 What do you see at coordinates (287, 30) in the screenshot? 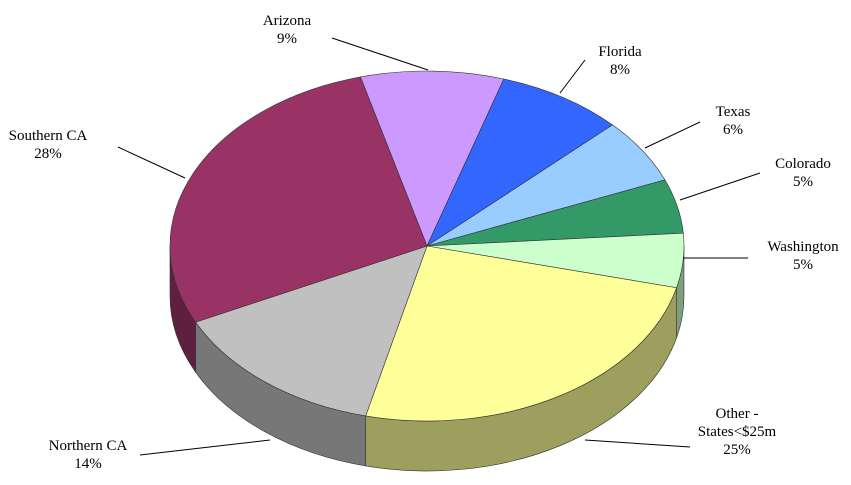
I see `slice-label: Arizona 9%` at bounding box center [287, 30].